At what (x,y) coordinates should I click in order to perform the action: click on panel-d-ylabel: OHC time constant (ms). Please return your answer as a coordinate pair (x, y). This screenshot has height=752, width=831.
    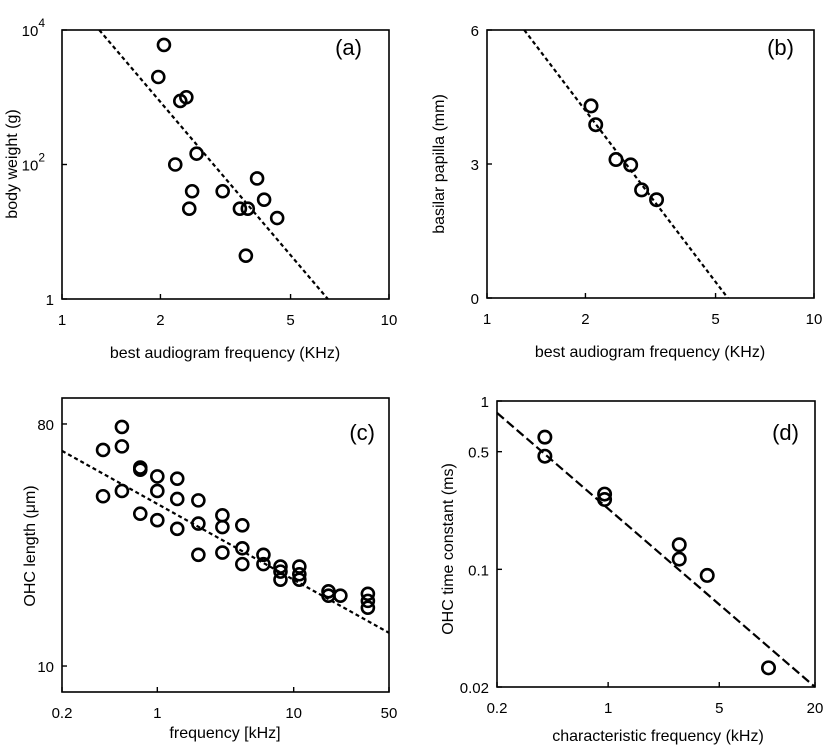
    Looking at the image, I should click on (448, 549).